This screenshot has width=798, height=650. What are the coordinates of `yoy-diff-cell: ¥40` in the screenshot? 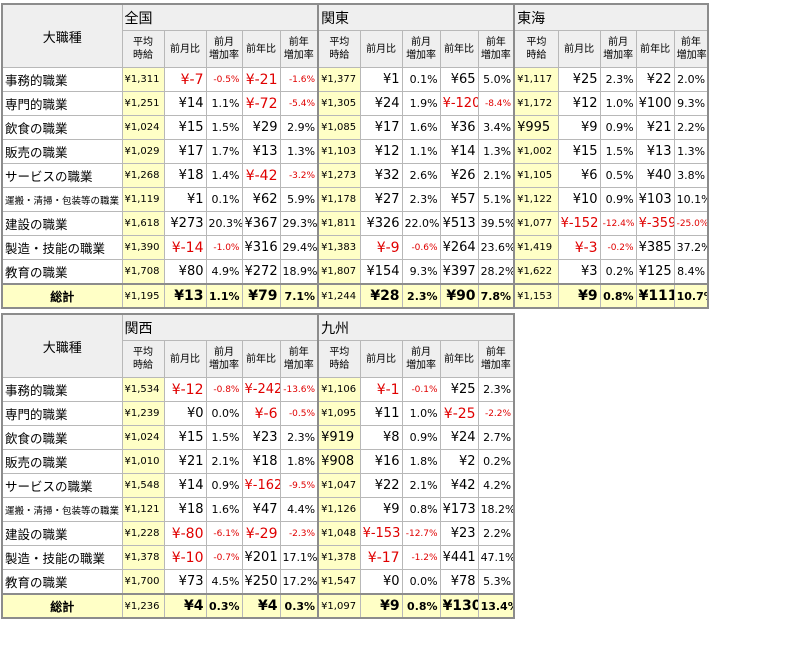 It's located at (655, 175).